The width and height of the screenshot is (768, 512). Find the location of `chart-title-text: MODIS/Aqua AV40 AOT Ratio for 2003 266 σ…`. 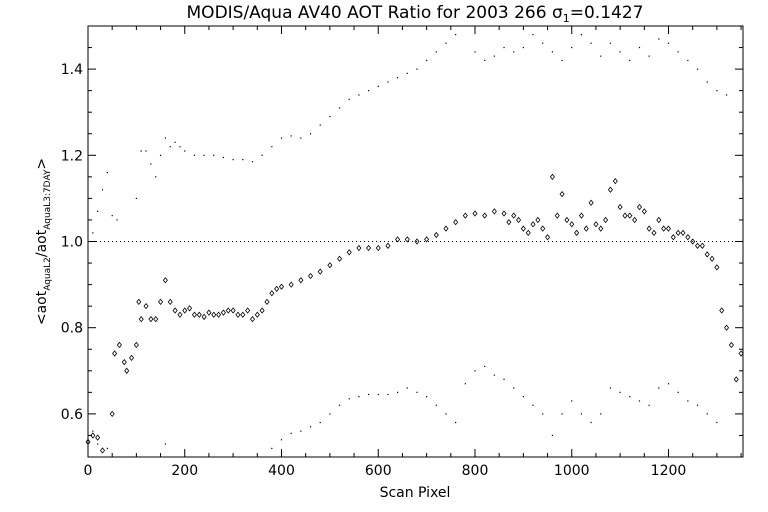

chart-title-text: MODIS/Aqua AV40 AOT Ratio for 2003 266 σ… is located at coordinates (415, 14).